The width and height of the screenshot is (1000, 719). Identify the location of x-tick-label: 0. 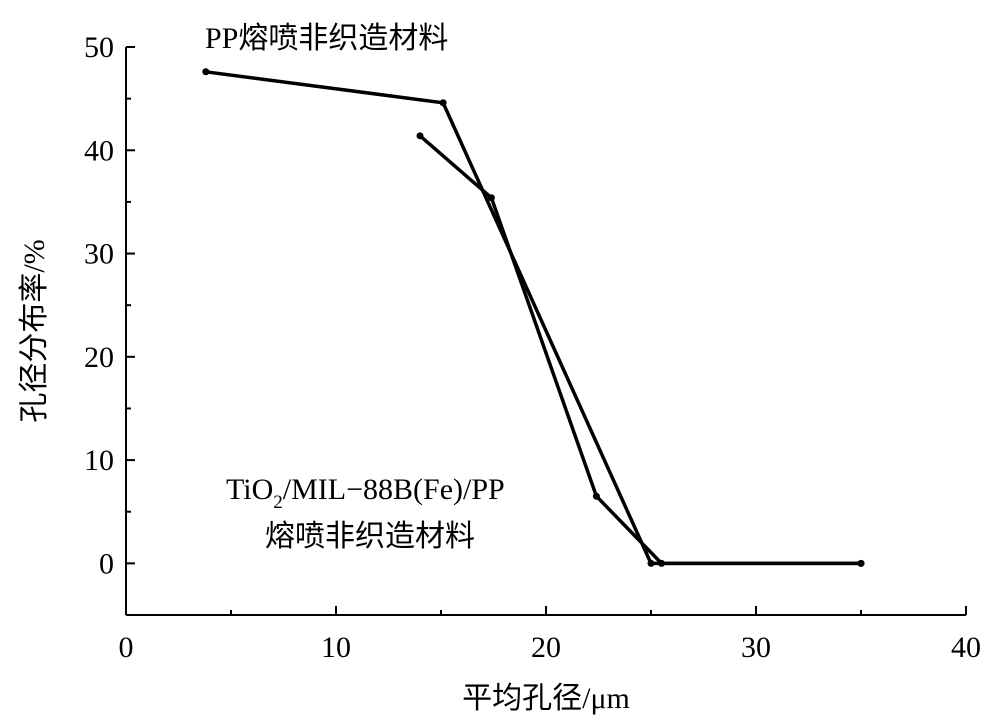
(126, 647).